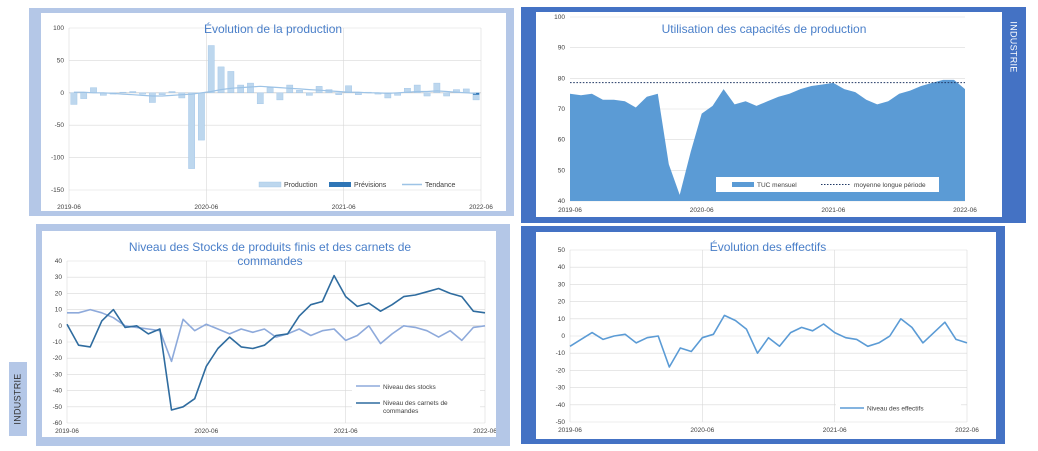  What do you see at coordinates (340, 184) in the screenshot?
I see `legend-swatch-previsions` at bounding box center [340, 184].